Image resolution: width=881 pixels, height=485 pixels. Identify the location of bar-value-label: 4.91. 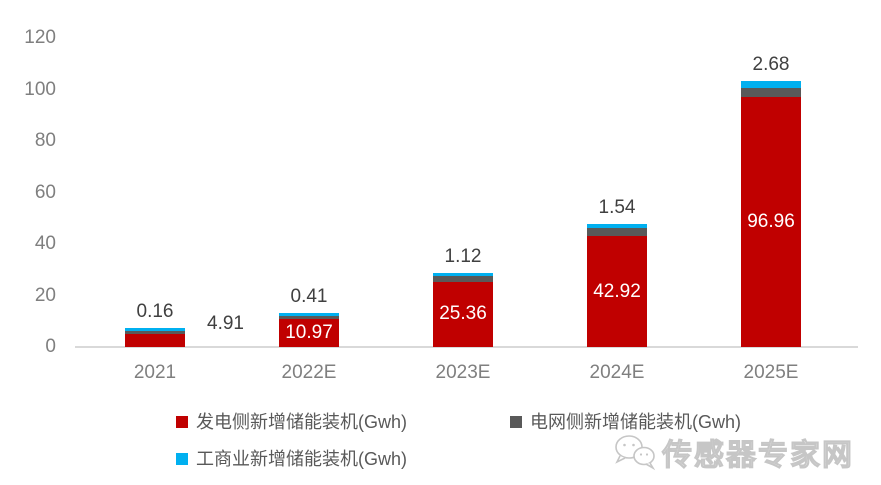
(225, 323).